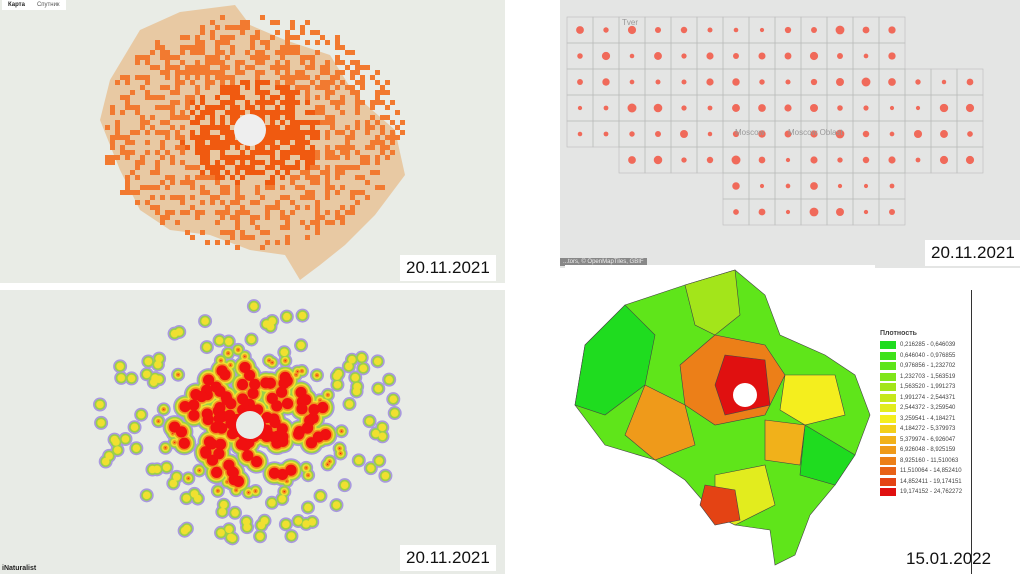 This screenshot has width=1024, height=574. I want to click on tab-map: Карта, so click(16, 5).